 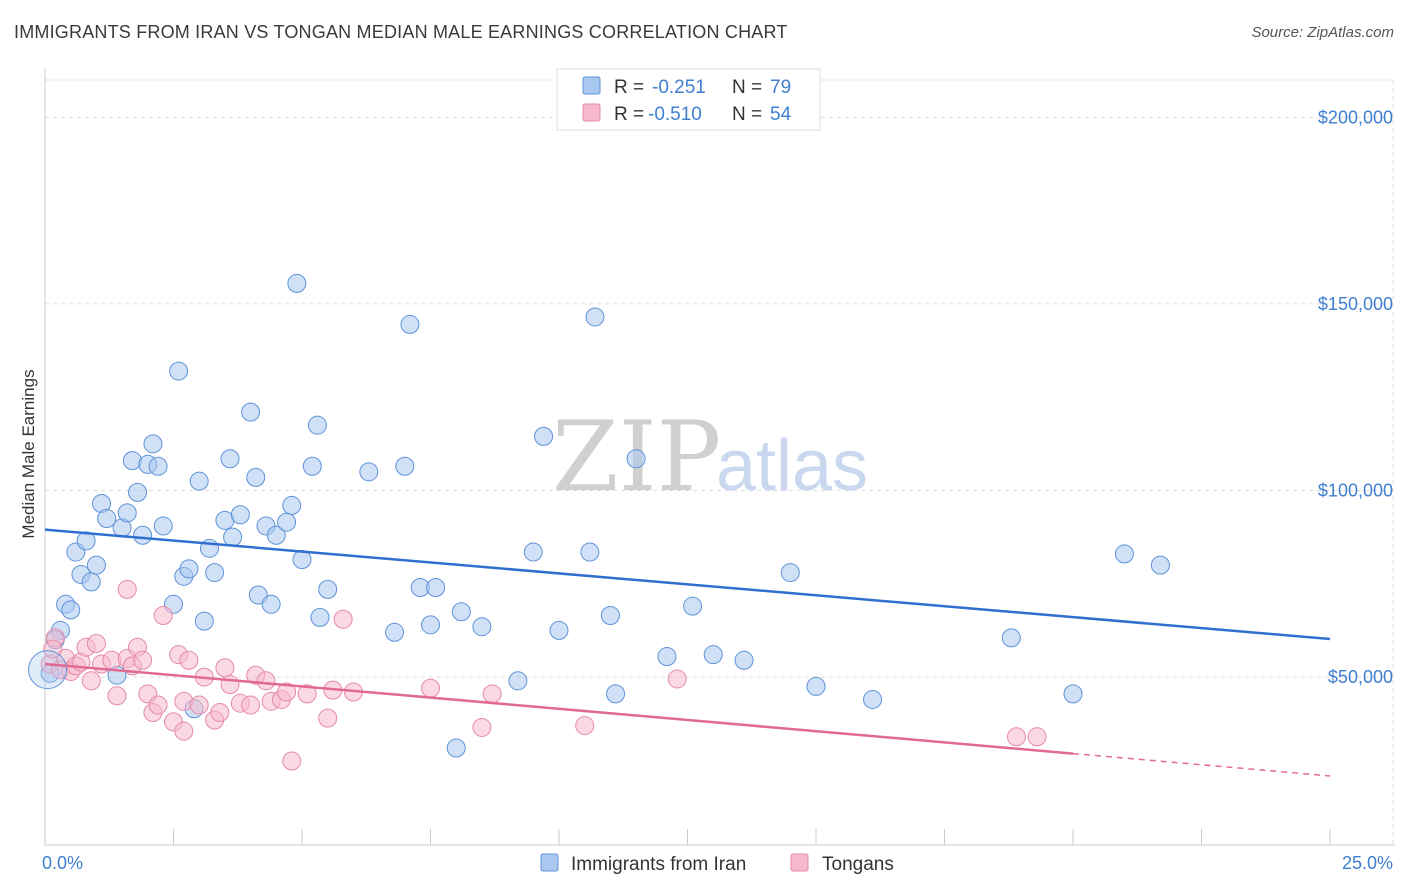 What do you see at coordinates (675, 114) in the screenshot?
I see `legend-r-value-tongans: -0.510` at bounding box center [675, 114].